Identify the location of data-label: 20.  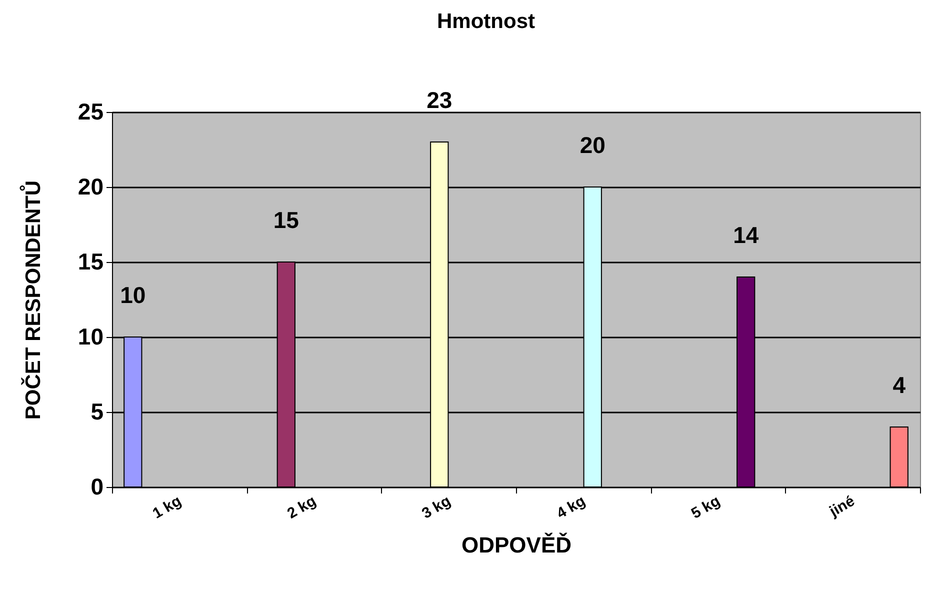
(593, 145).